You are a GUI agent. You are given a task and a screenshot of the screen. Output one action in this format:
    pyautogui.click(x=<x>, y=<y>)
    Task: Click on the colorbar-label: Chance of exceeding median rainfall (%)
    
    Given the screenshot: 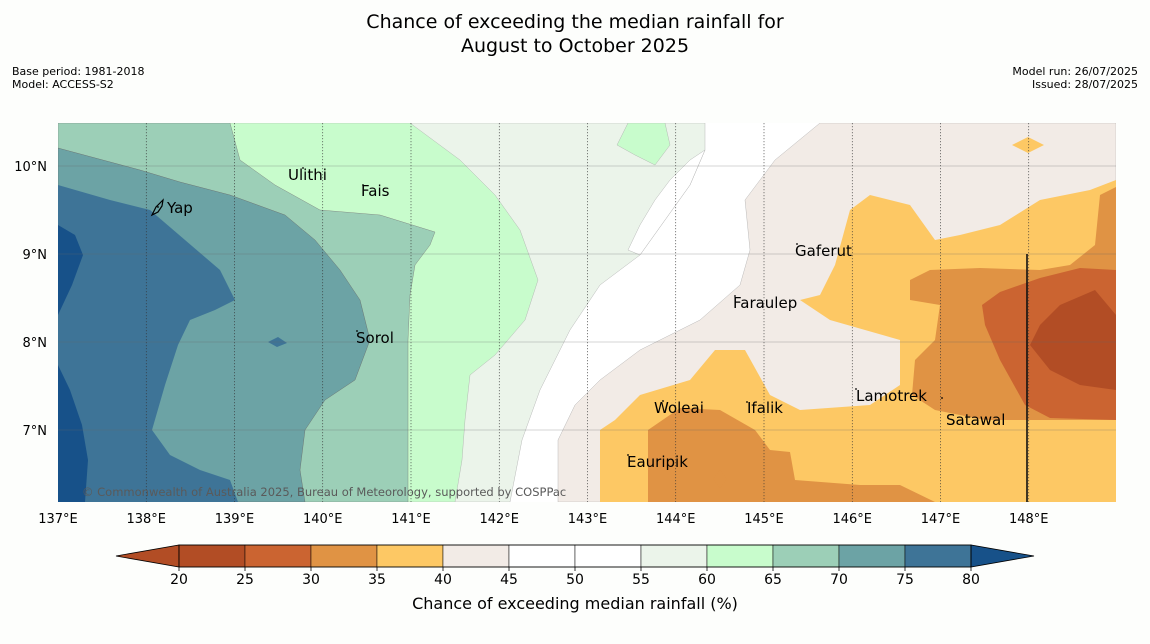 What is the action you would take?
    pyautogui.click(x=575, y=603)
    